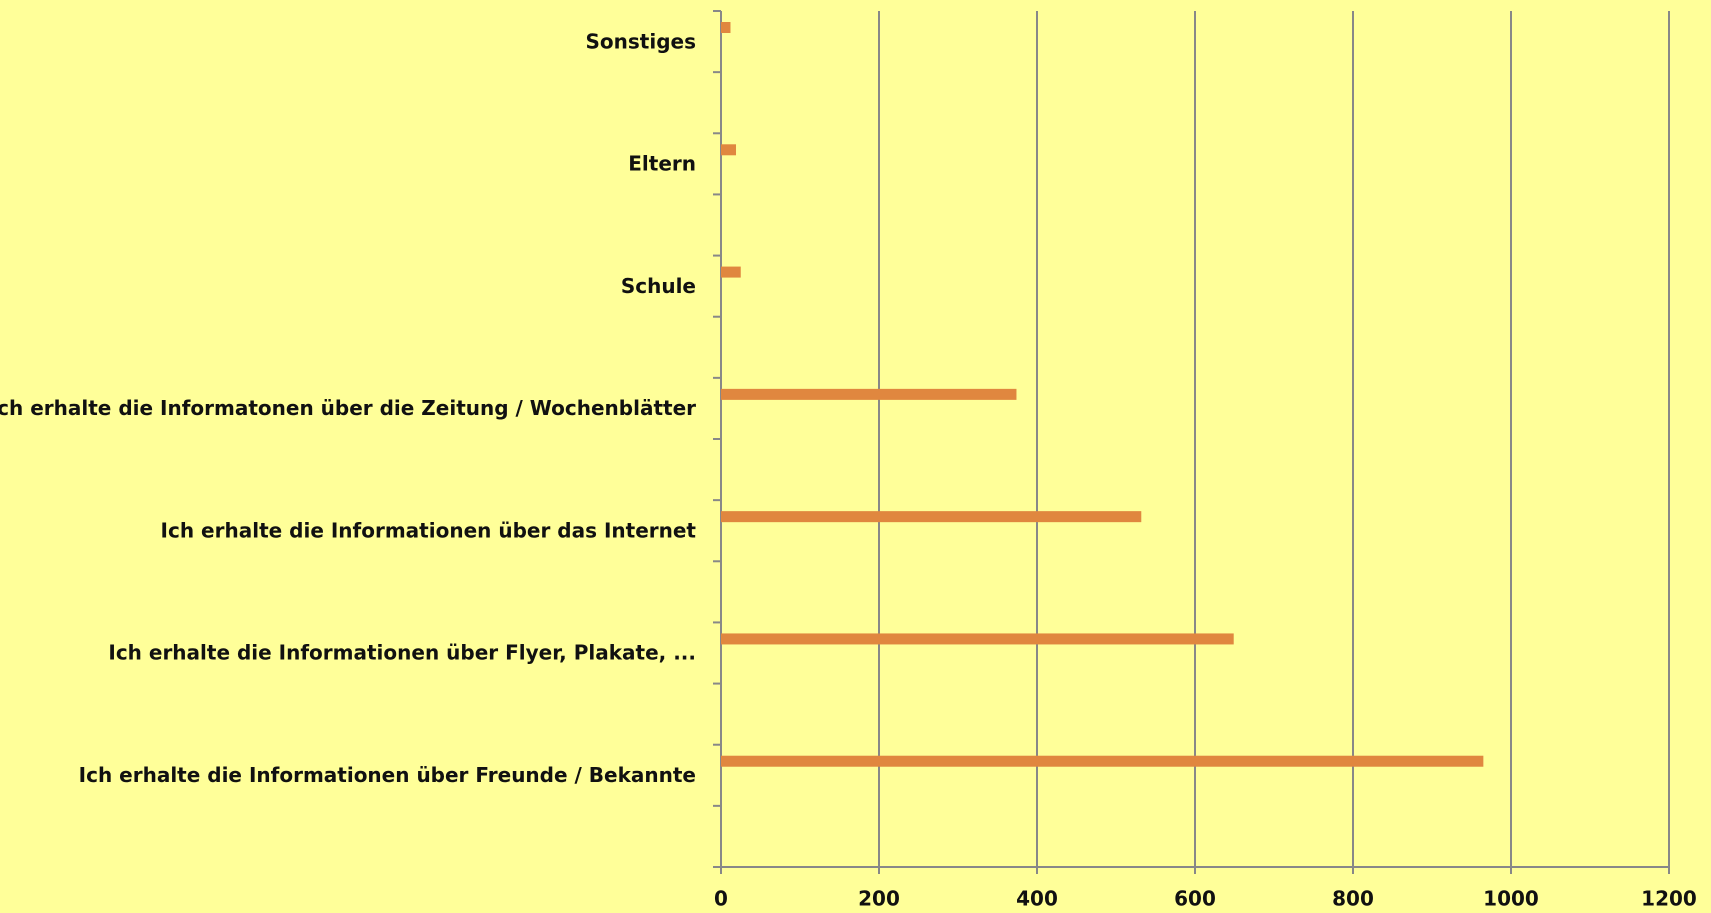  Describe the element at coordinates (721, 899) in the screenshot. I see `x-tick-label: 0` at that location.